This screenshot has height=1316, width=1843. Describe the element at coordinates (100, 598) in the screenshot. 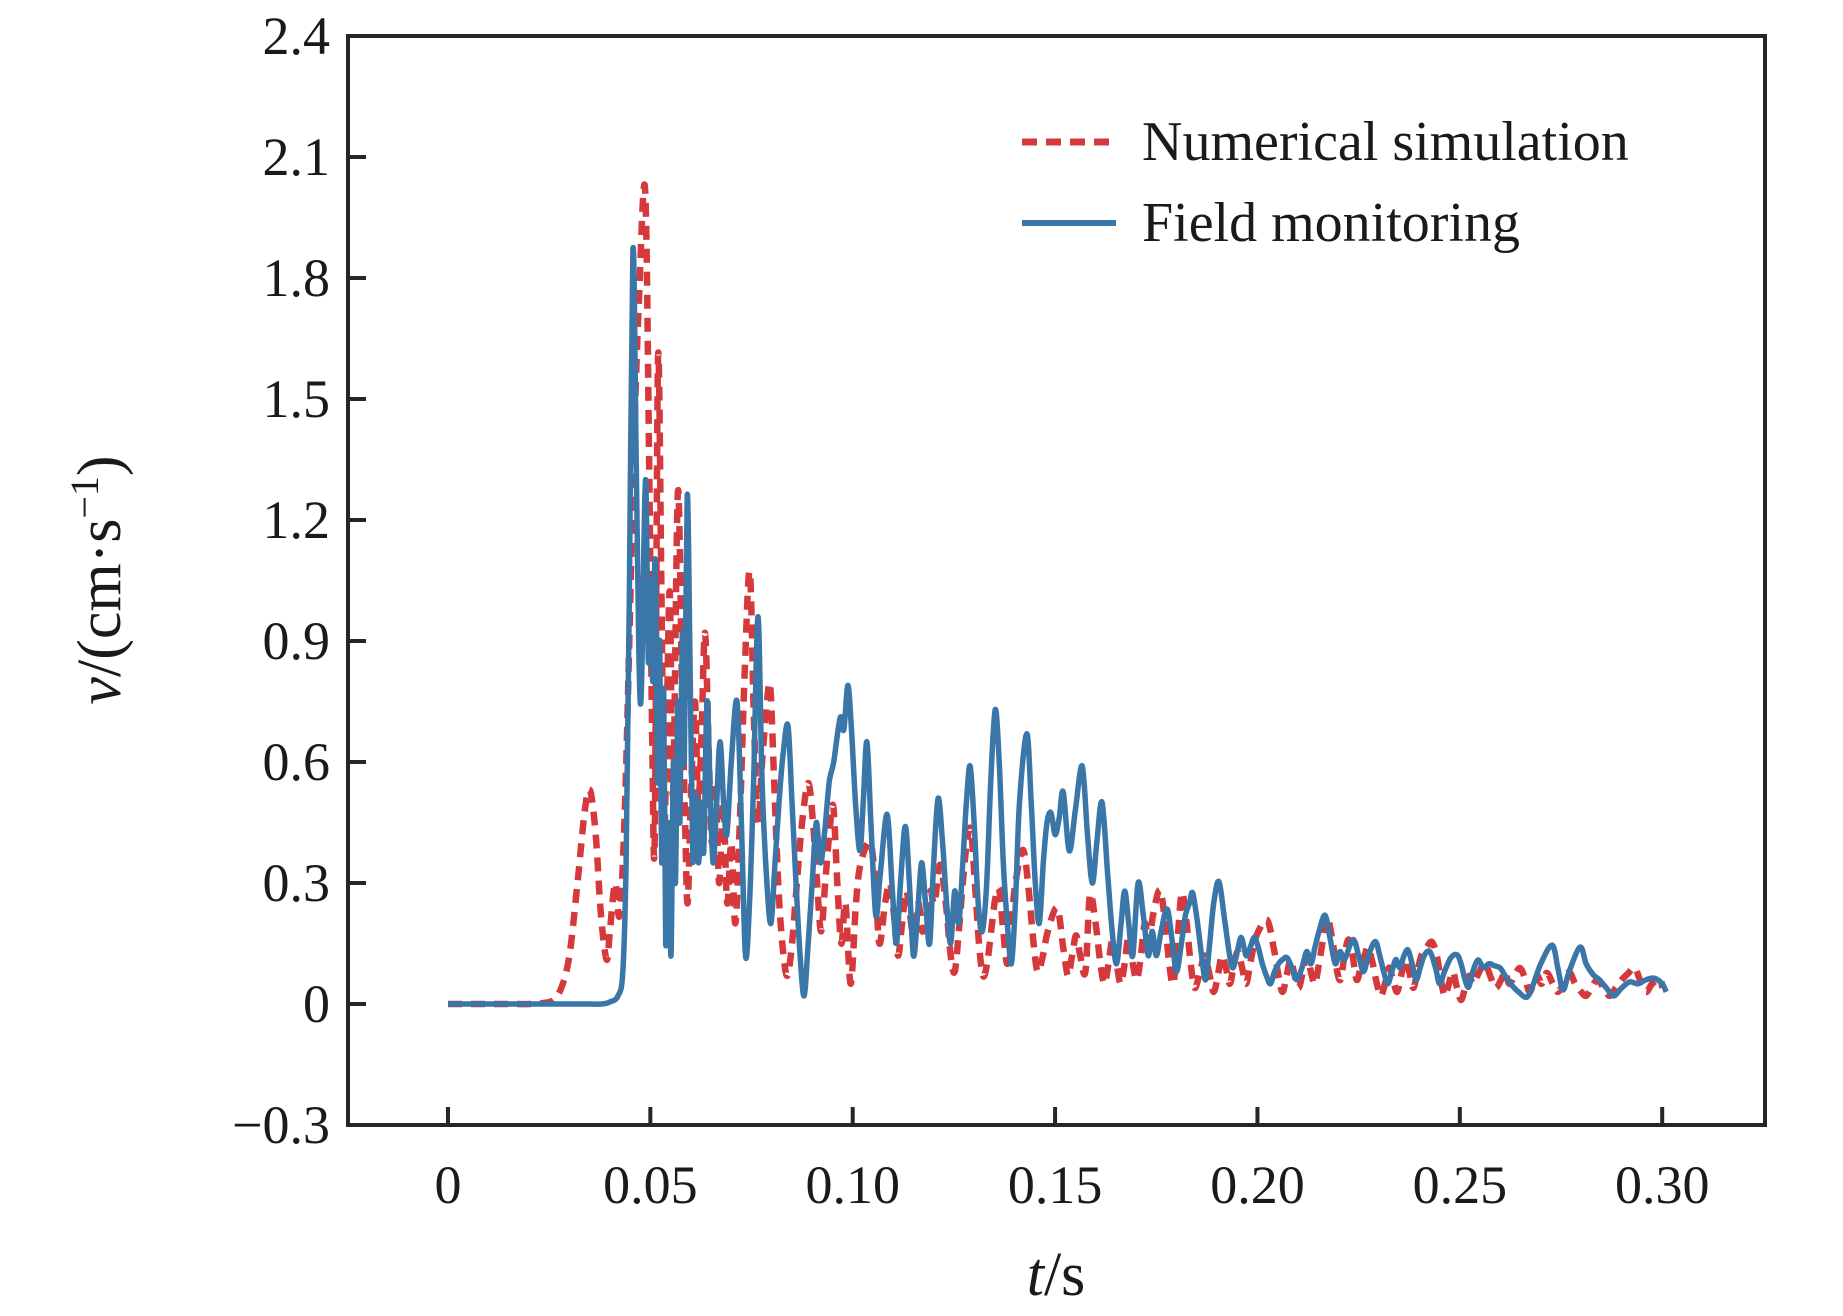

I see `y-axis-label-units: /(cm·s` at that location.